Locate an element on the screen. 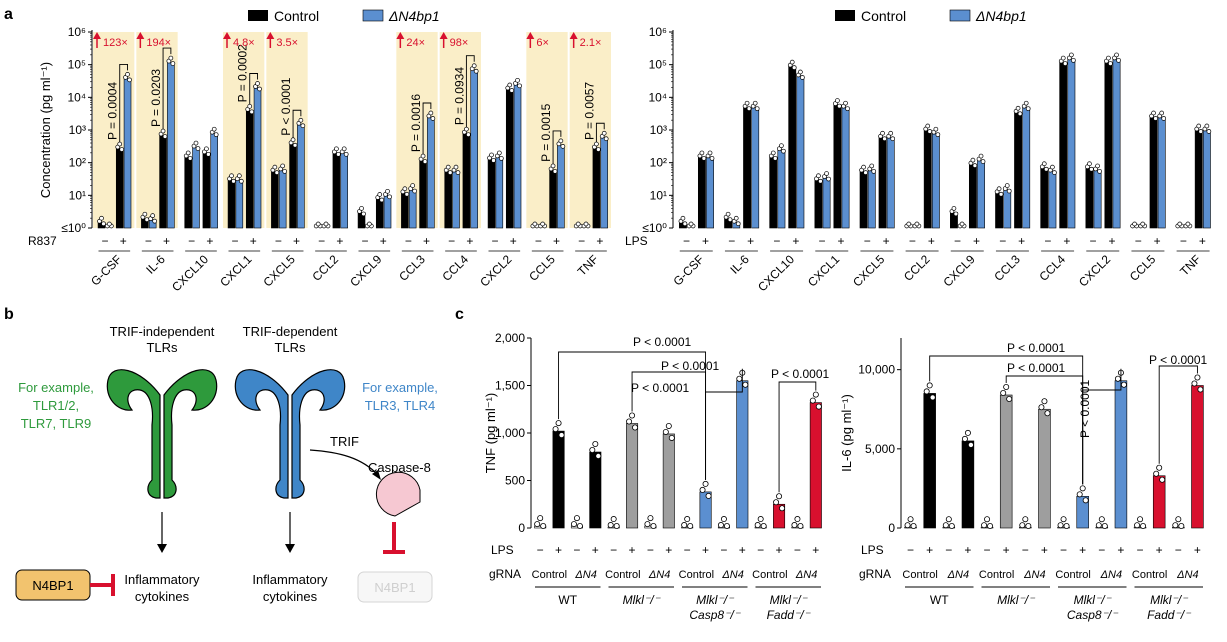  grna-control: Control is located at coordinates (996, 575).